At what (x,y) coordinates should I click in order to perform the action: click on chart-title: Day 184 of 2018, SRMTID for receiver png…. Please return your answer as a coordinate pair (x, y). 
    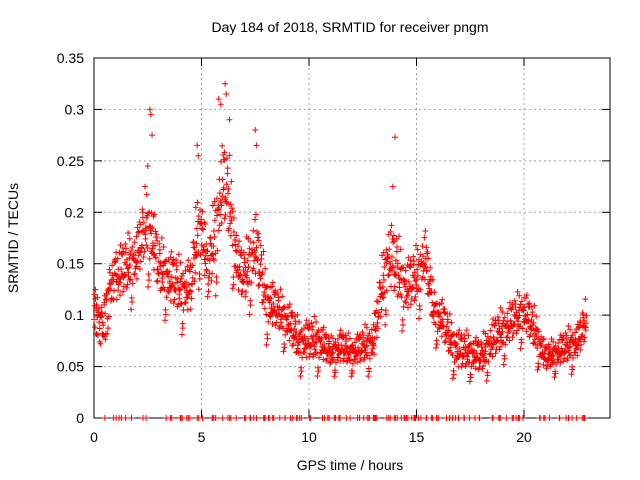
    Looking at the image, I should click on (349, 27).